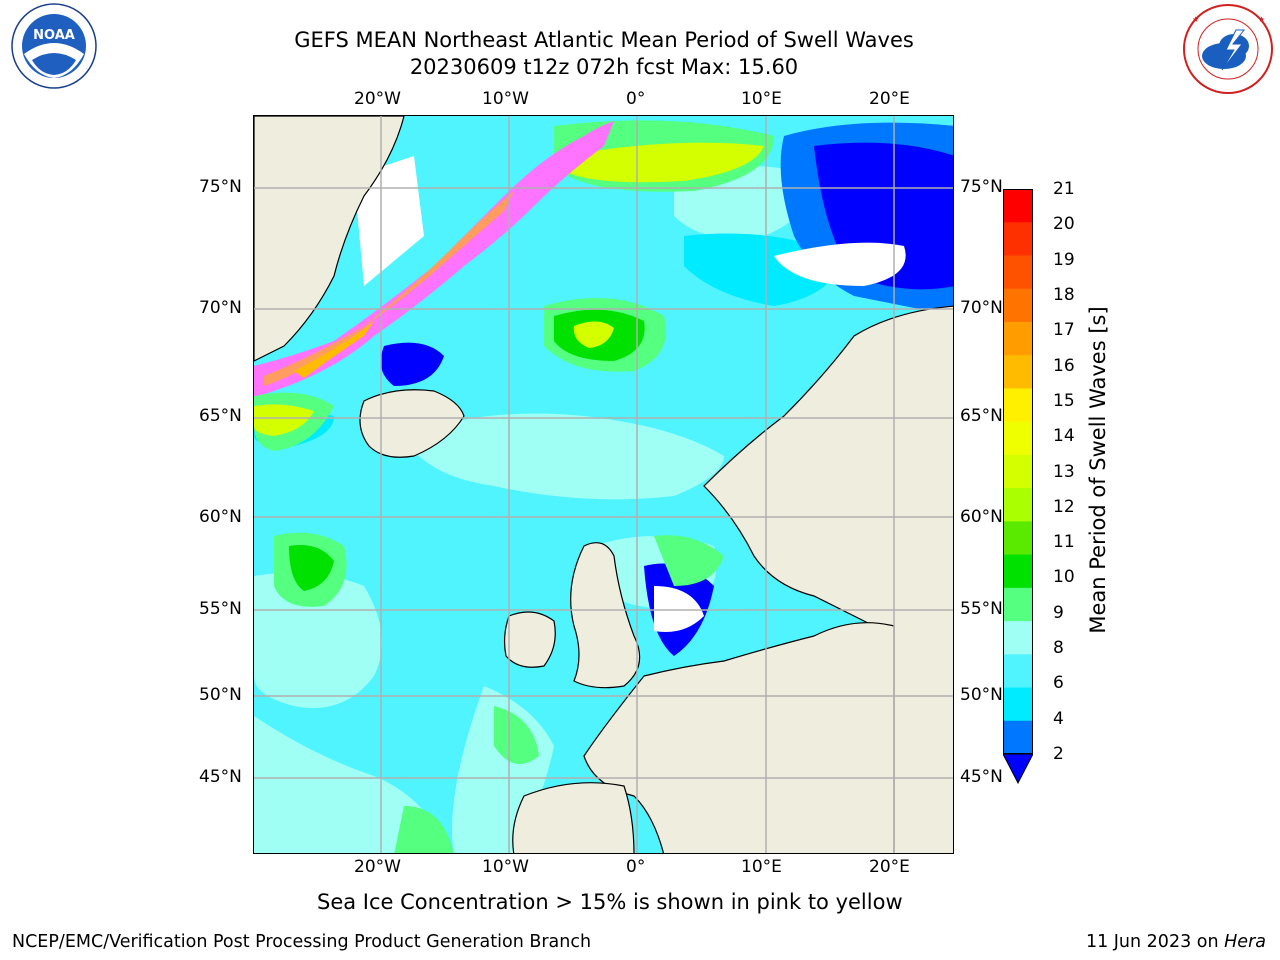 The width and height of the screenshot is (1280, 960). Describe the element at coordinates (1058, 648) in the screenshot. I see `colorbar-tick-label: 8` at that location.